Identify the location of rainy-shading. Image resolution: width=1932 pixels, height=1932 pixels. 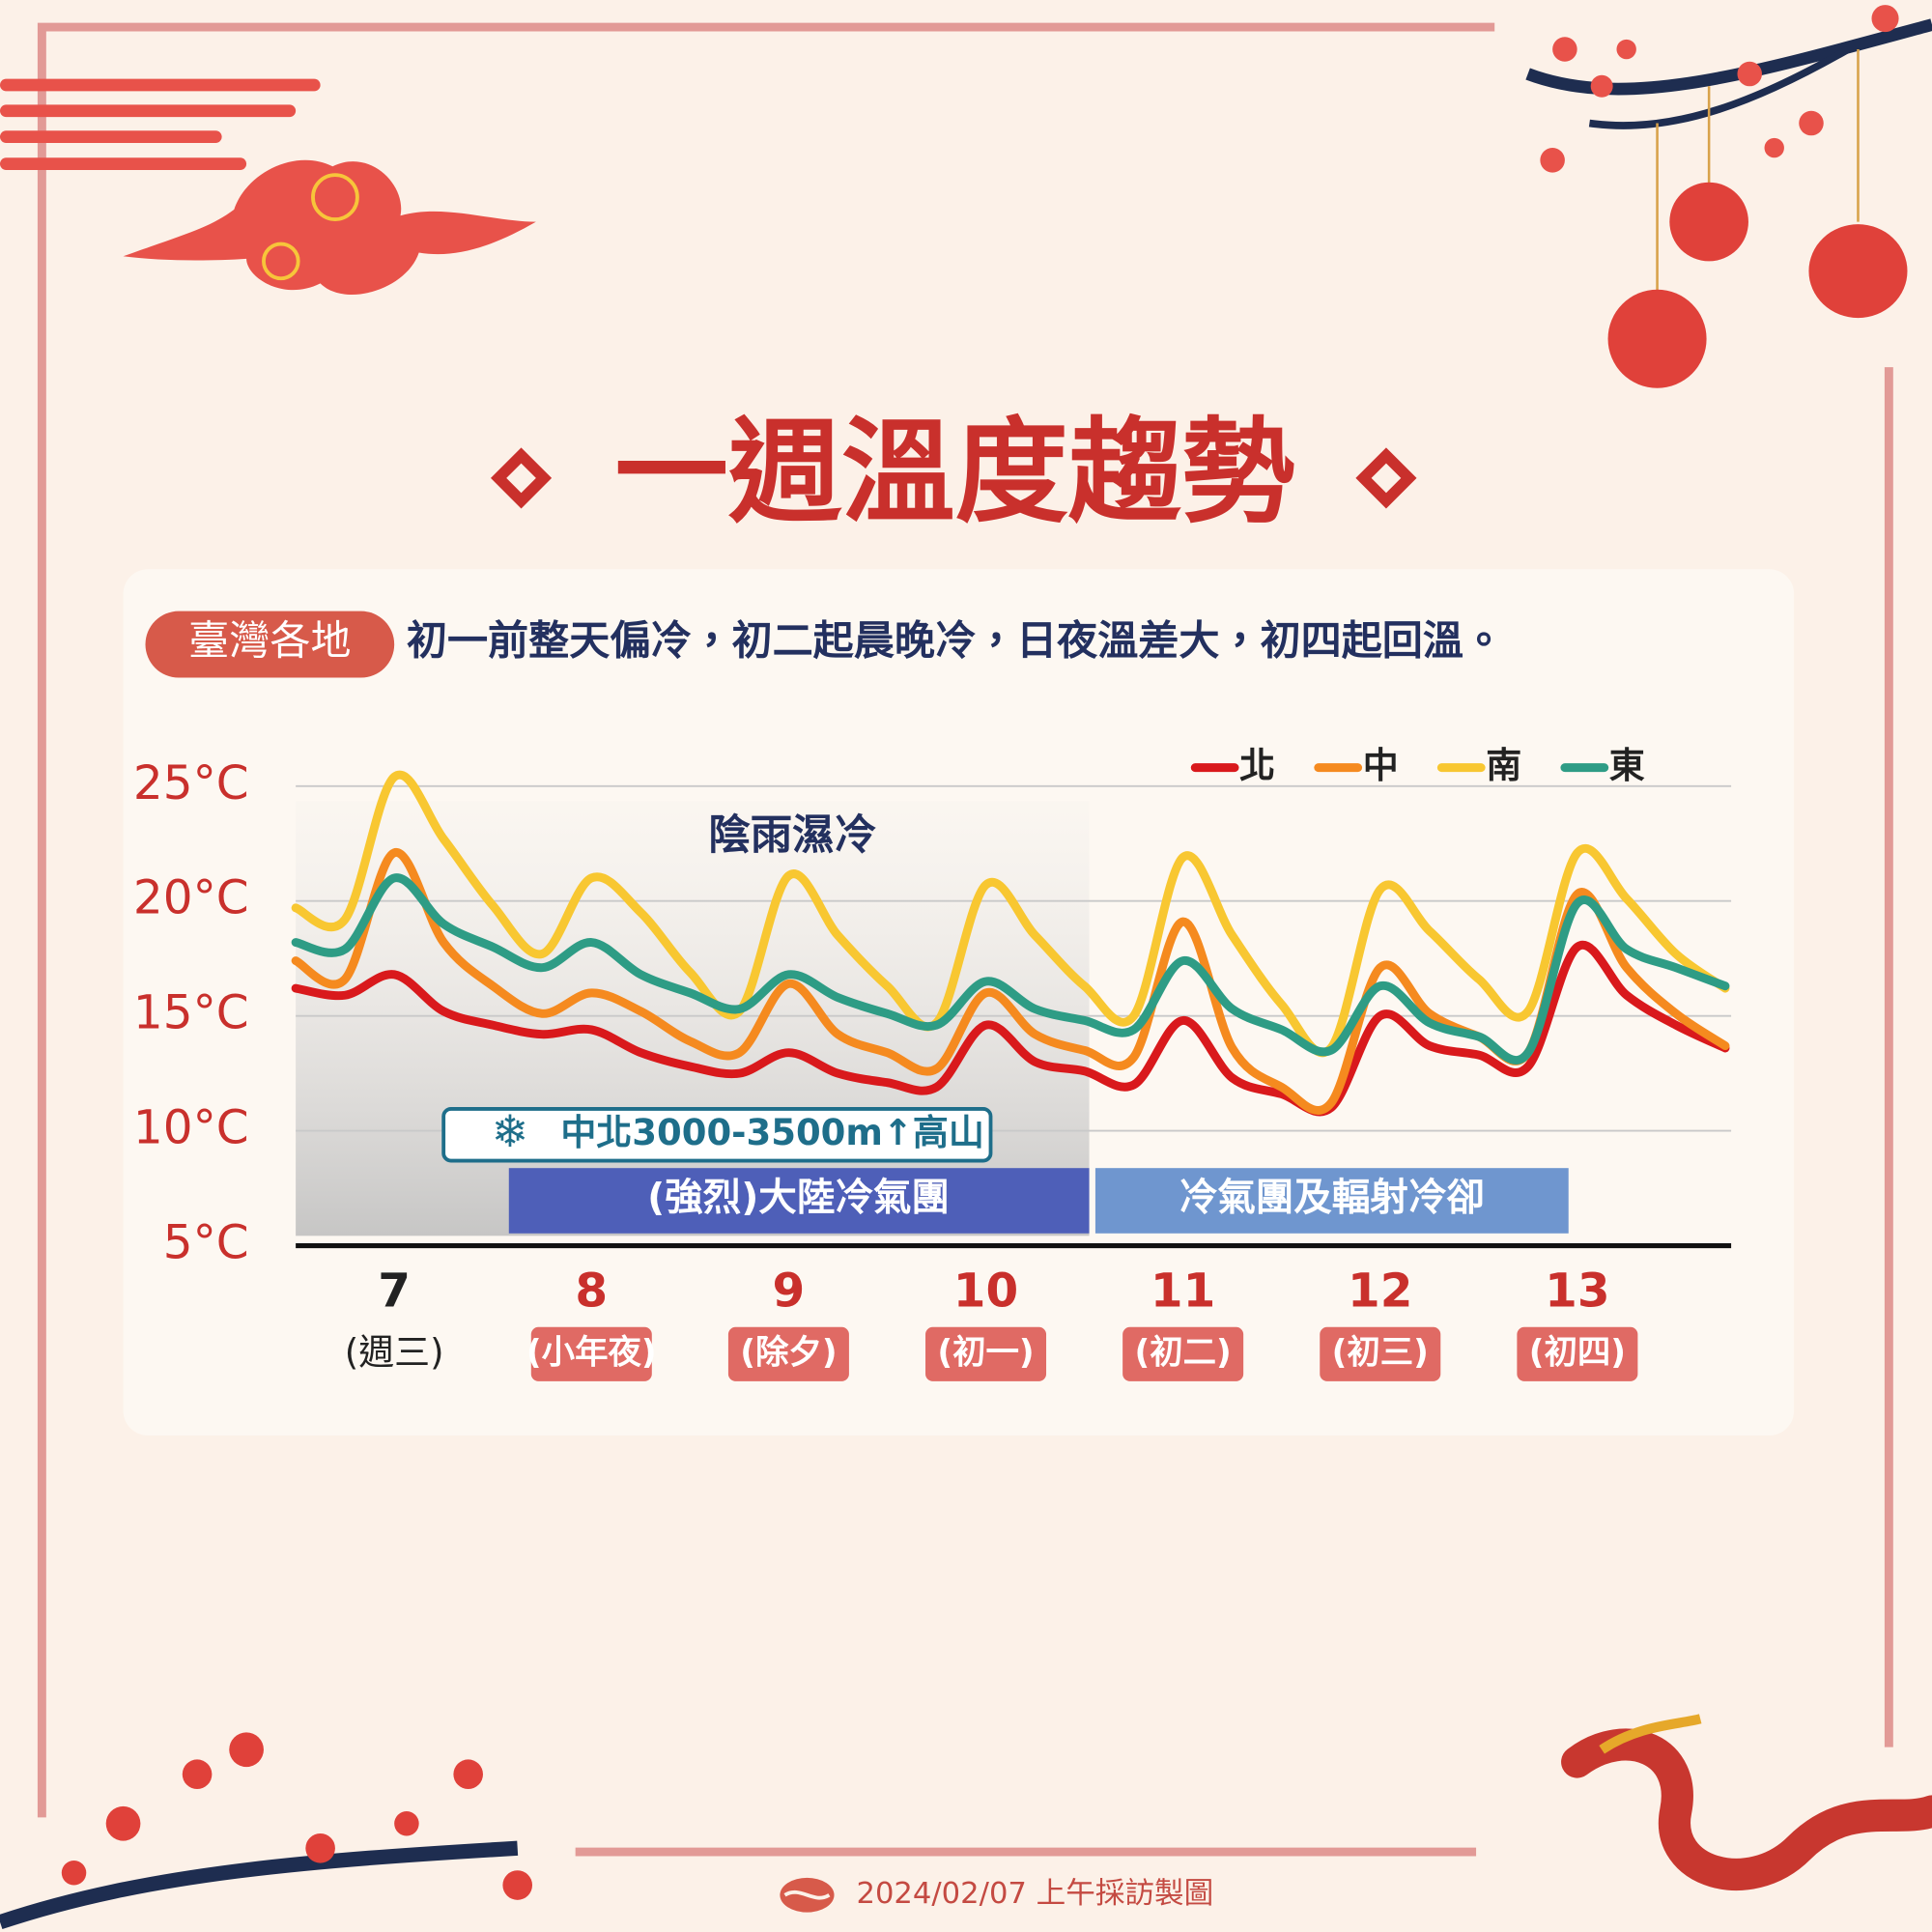
(693, 1018).